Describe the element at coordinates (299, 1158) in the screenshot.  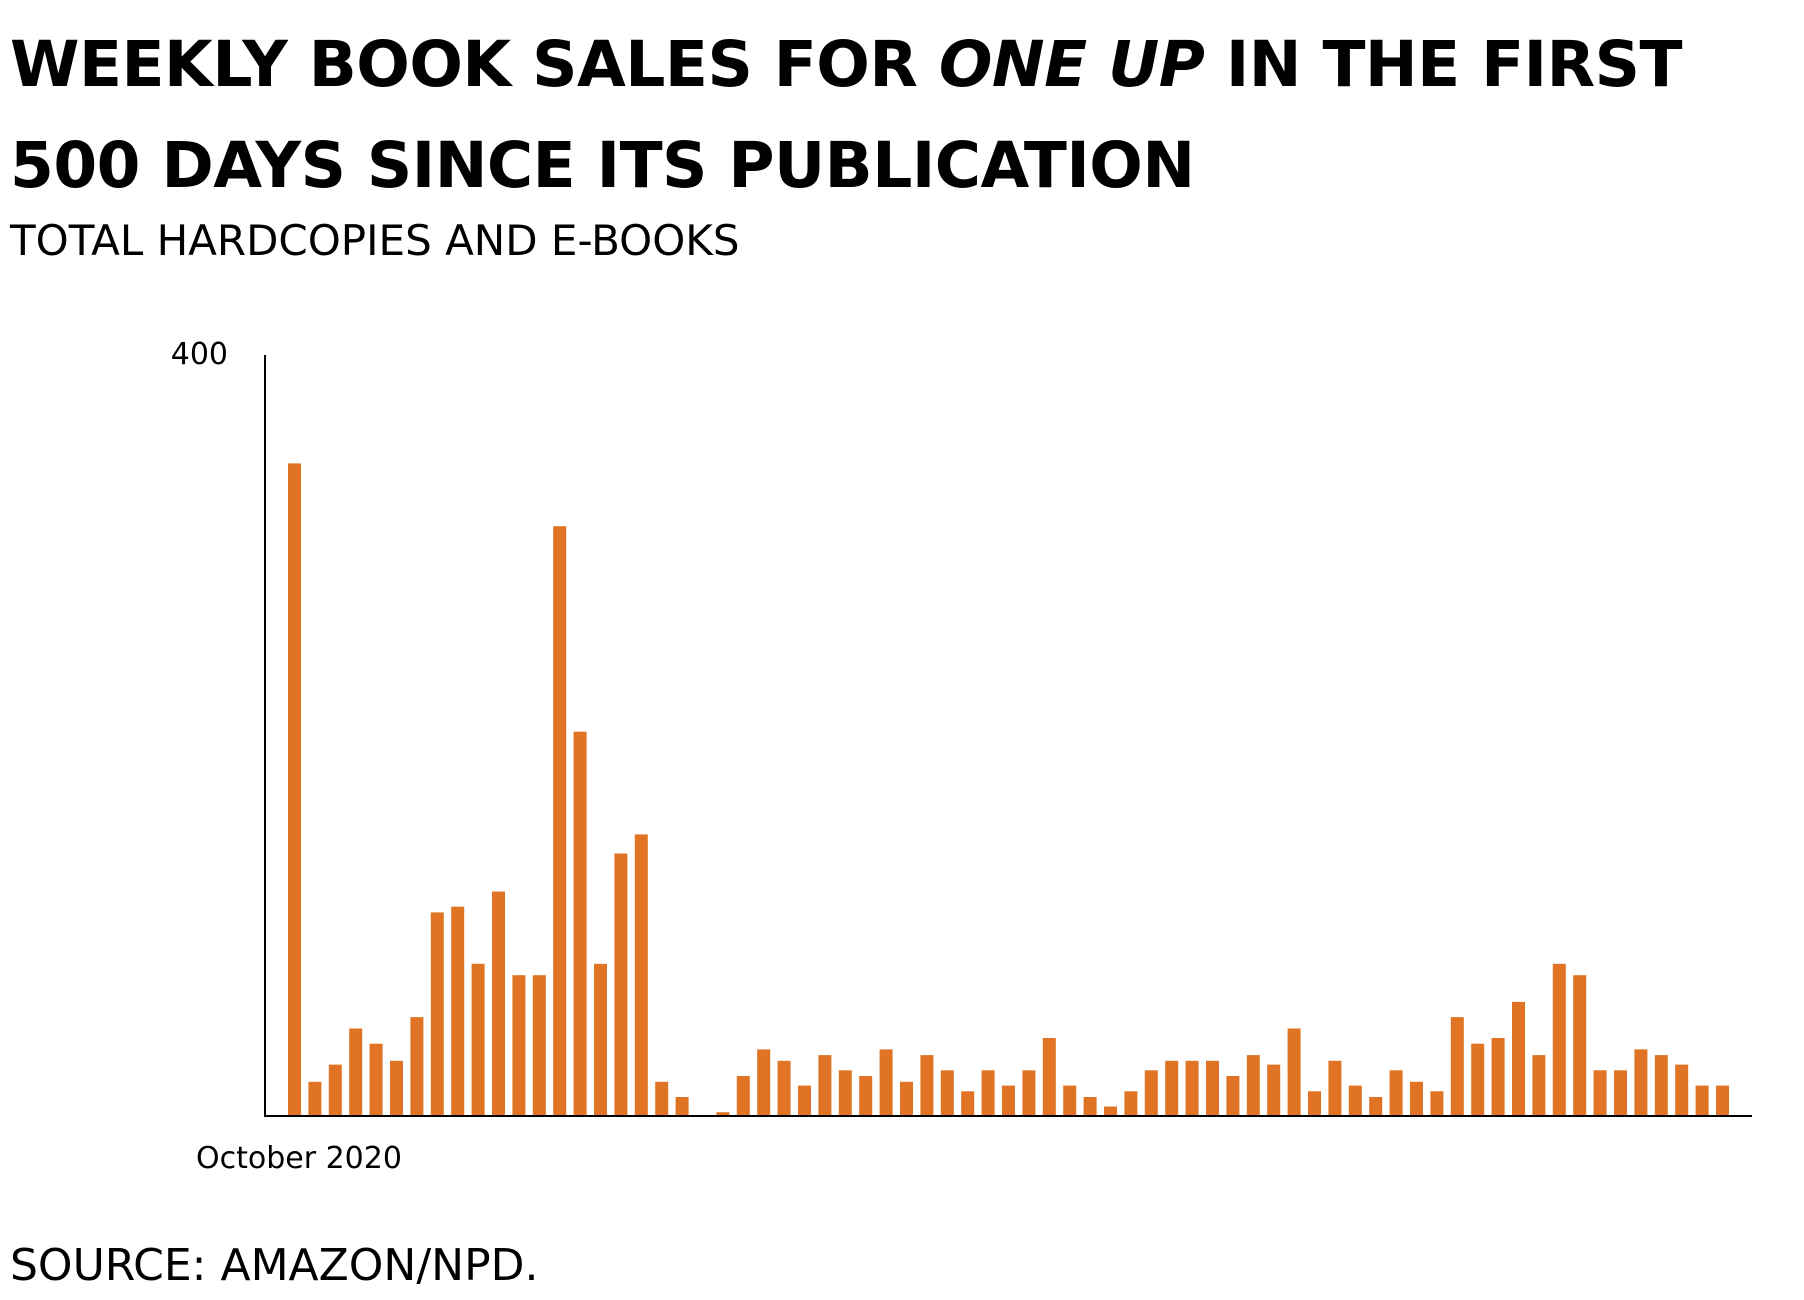
I see `x-tick-label: October 2020` at that location.